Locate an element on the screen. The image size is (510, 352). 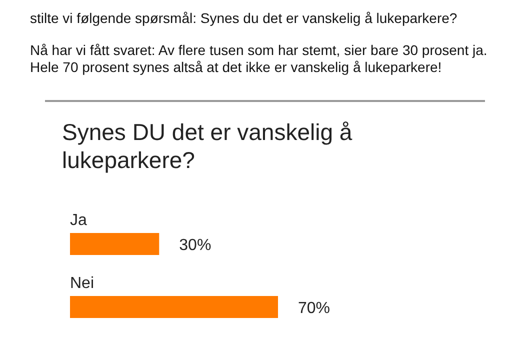
y-tick-label: Ja is located at coordinates (78, 220).